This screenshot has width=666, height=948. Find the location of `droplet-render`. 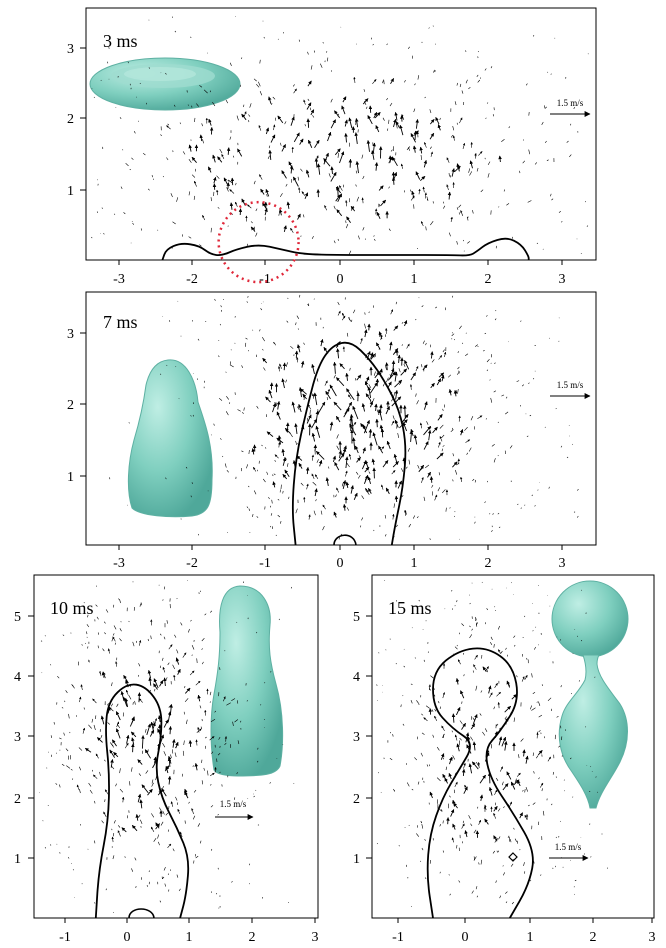

droplet-render is located at coordinates (590, 694).